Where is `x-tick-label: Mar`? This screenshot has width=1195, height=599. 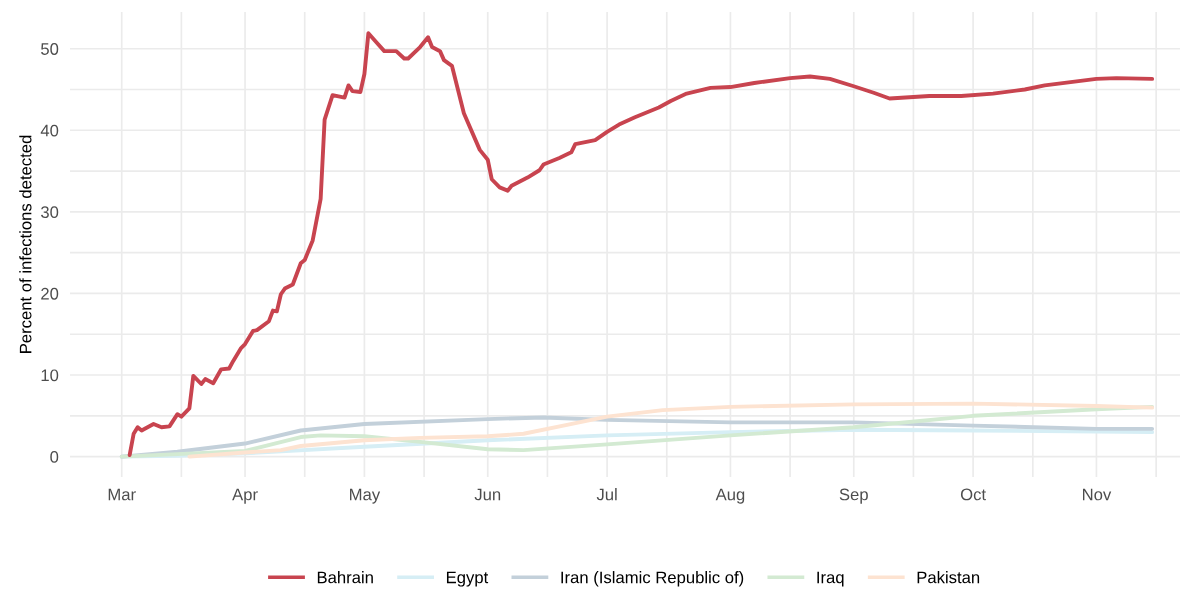 x-tick-label: Mar is located at coordinates (122, 494).